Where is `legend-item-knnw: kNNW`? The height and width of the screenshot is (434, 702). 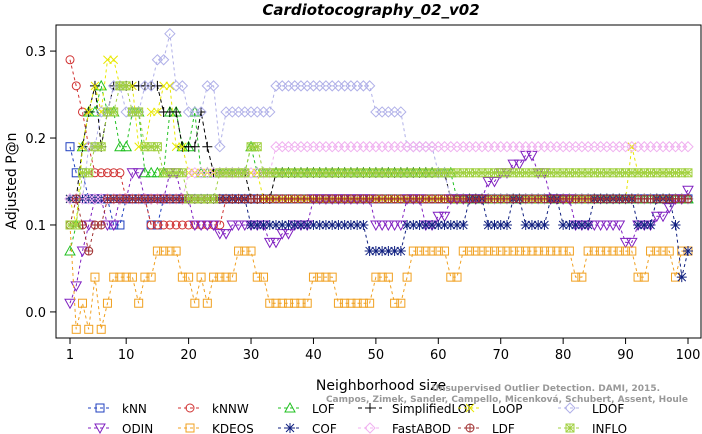 legend-item-knnw: kNNW is located at coordinates (213, 409).